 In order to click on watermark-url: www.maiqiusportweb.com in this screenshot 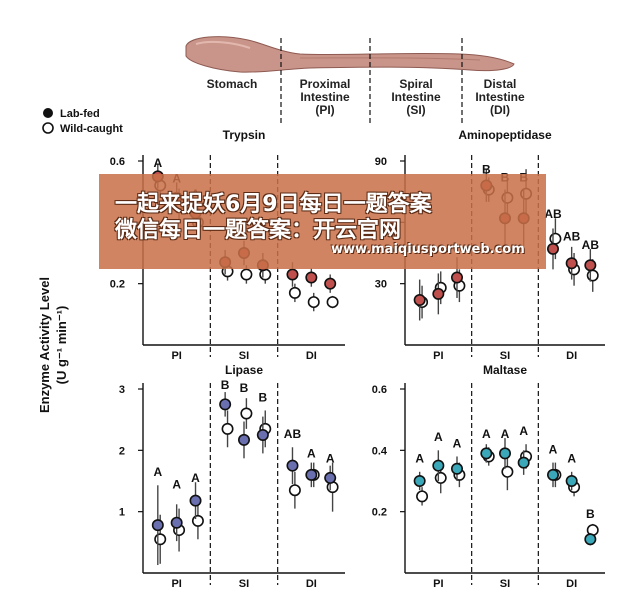, I will do `click(428, 249)`.